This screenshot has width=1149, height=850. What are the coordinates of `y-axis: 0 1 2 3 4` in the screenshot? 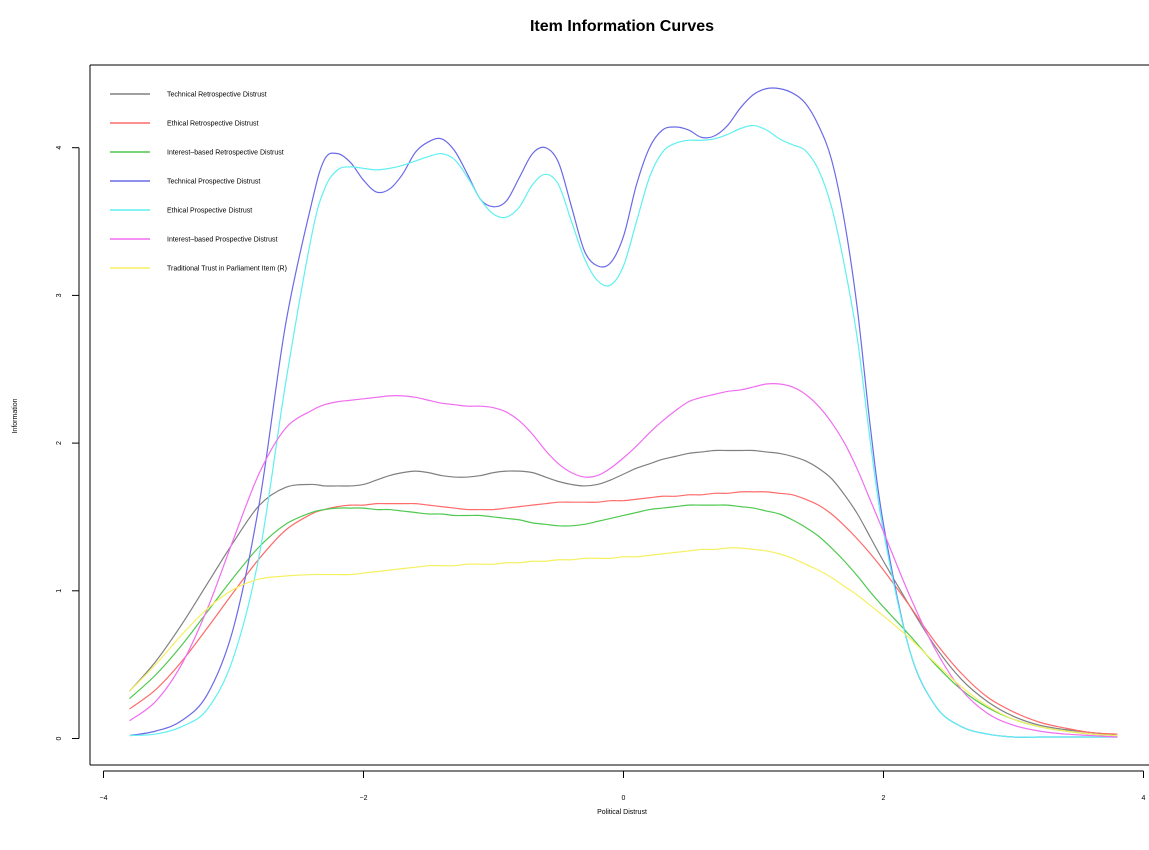 It's located at (68, 443).